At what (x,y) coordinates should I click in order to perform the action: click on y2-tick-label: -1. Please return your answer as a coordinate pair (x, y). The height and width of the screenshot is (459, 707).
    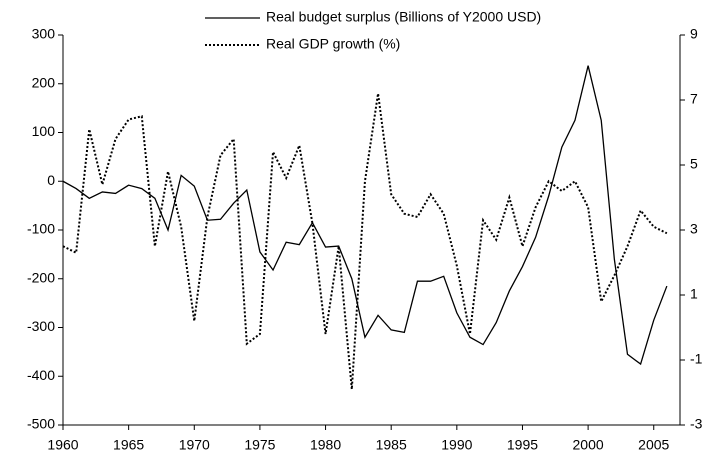
    Looking at the image, I should click on (696, 359).